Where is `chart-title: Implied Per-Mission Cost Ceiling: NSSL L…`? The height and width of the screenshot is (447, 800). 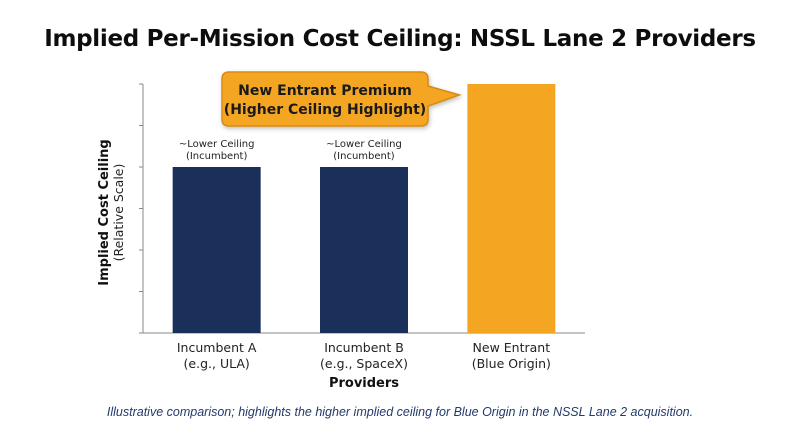
chart-title: Implied Per-Mission Cost Ceiling: NSSL L… is located at coordinates (400, 39).